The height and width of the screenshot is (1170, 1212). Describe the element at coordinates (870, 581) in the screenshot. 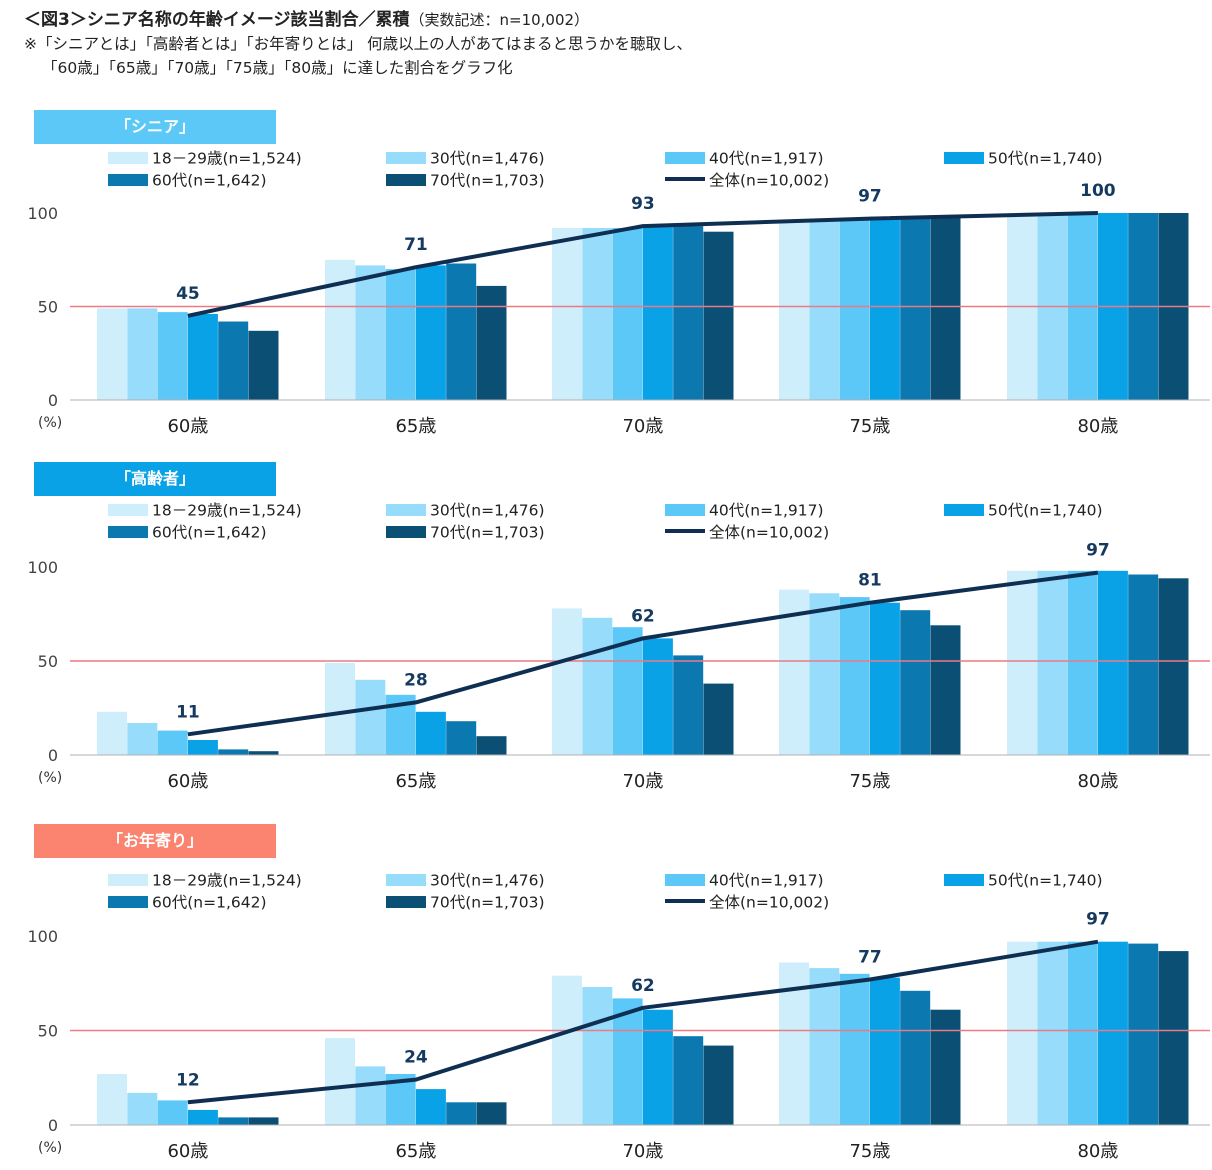

I see `total-data-label: 81` at that location.